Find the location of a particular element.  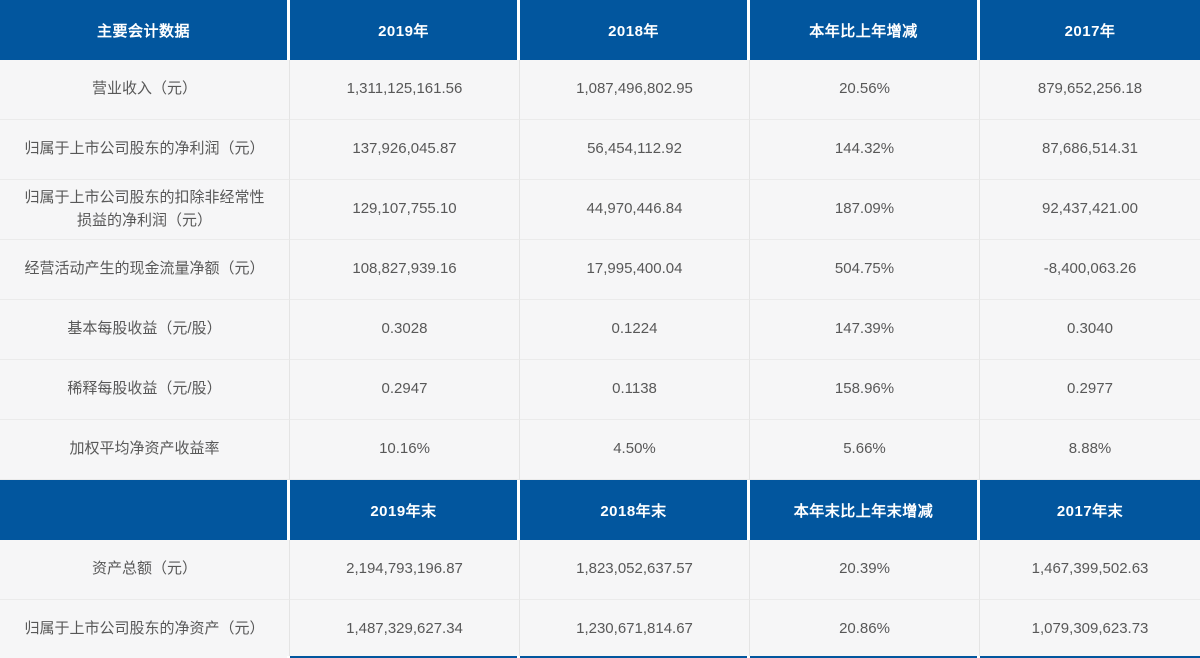

row-label: 基本每股收益（元/股） is located at coordinates (145, 330).